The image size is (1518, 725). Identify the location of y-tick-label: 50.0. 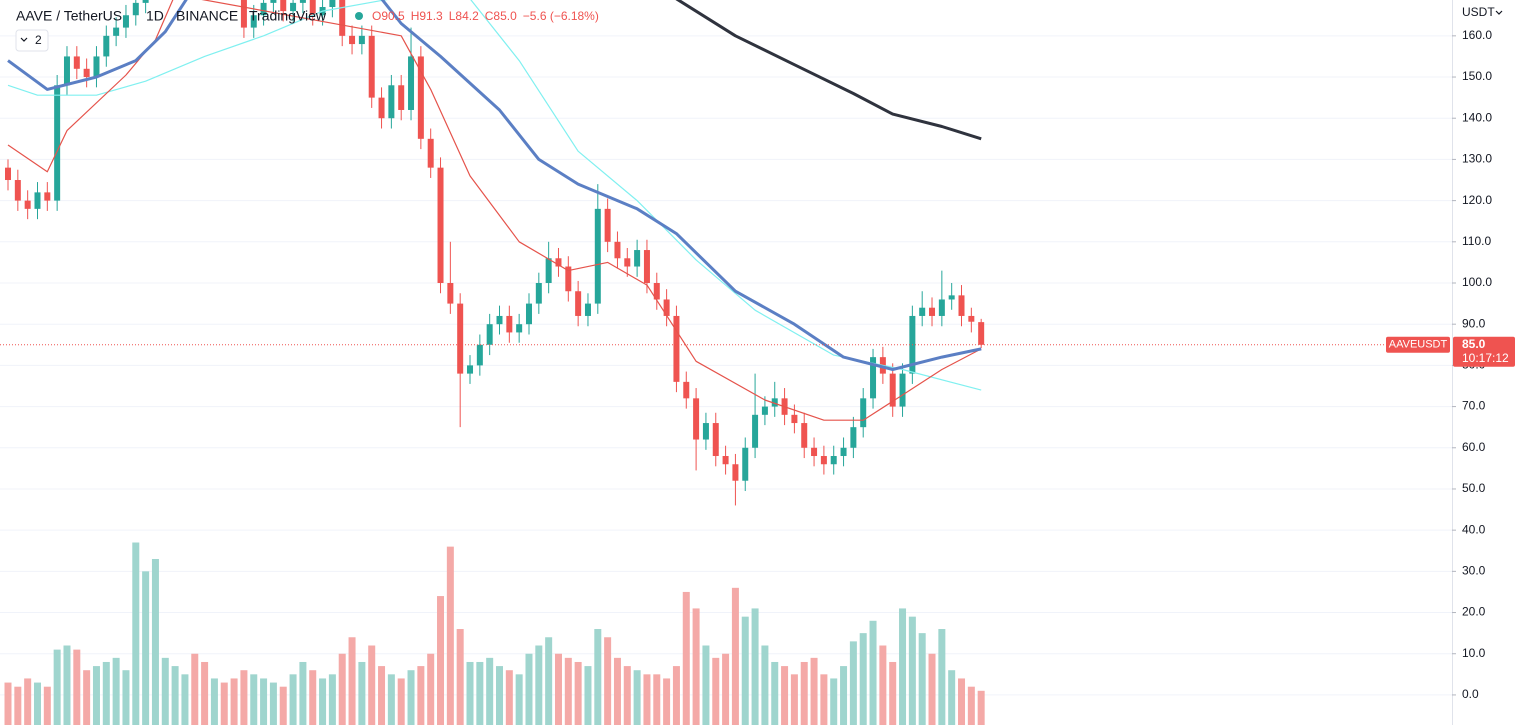
(1474, 488).